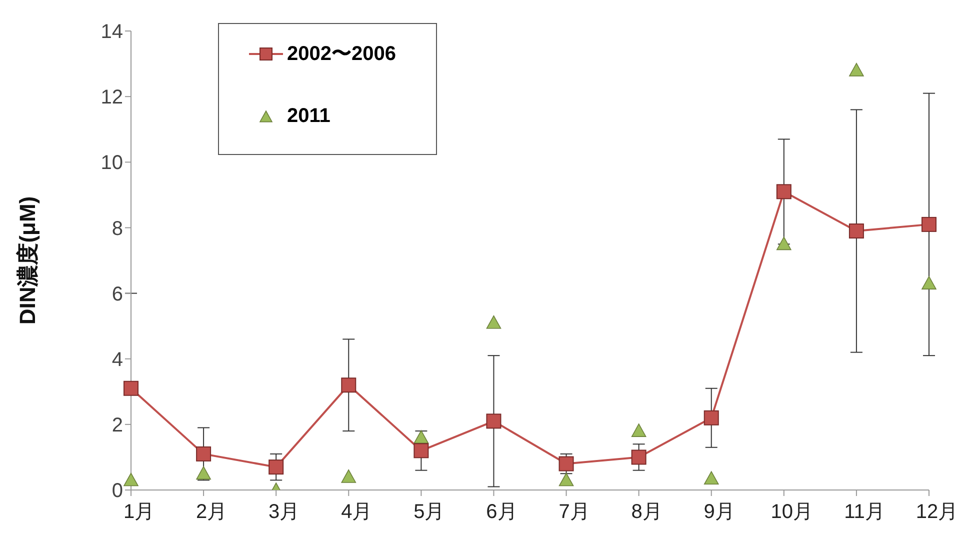 This screenshot has height=544, width=974. I want to click on x-tick-label: 10月, so click(792, 512).